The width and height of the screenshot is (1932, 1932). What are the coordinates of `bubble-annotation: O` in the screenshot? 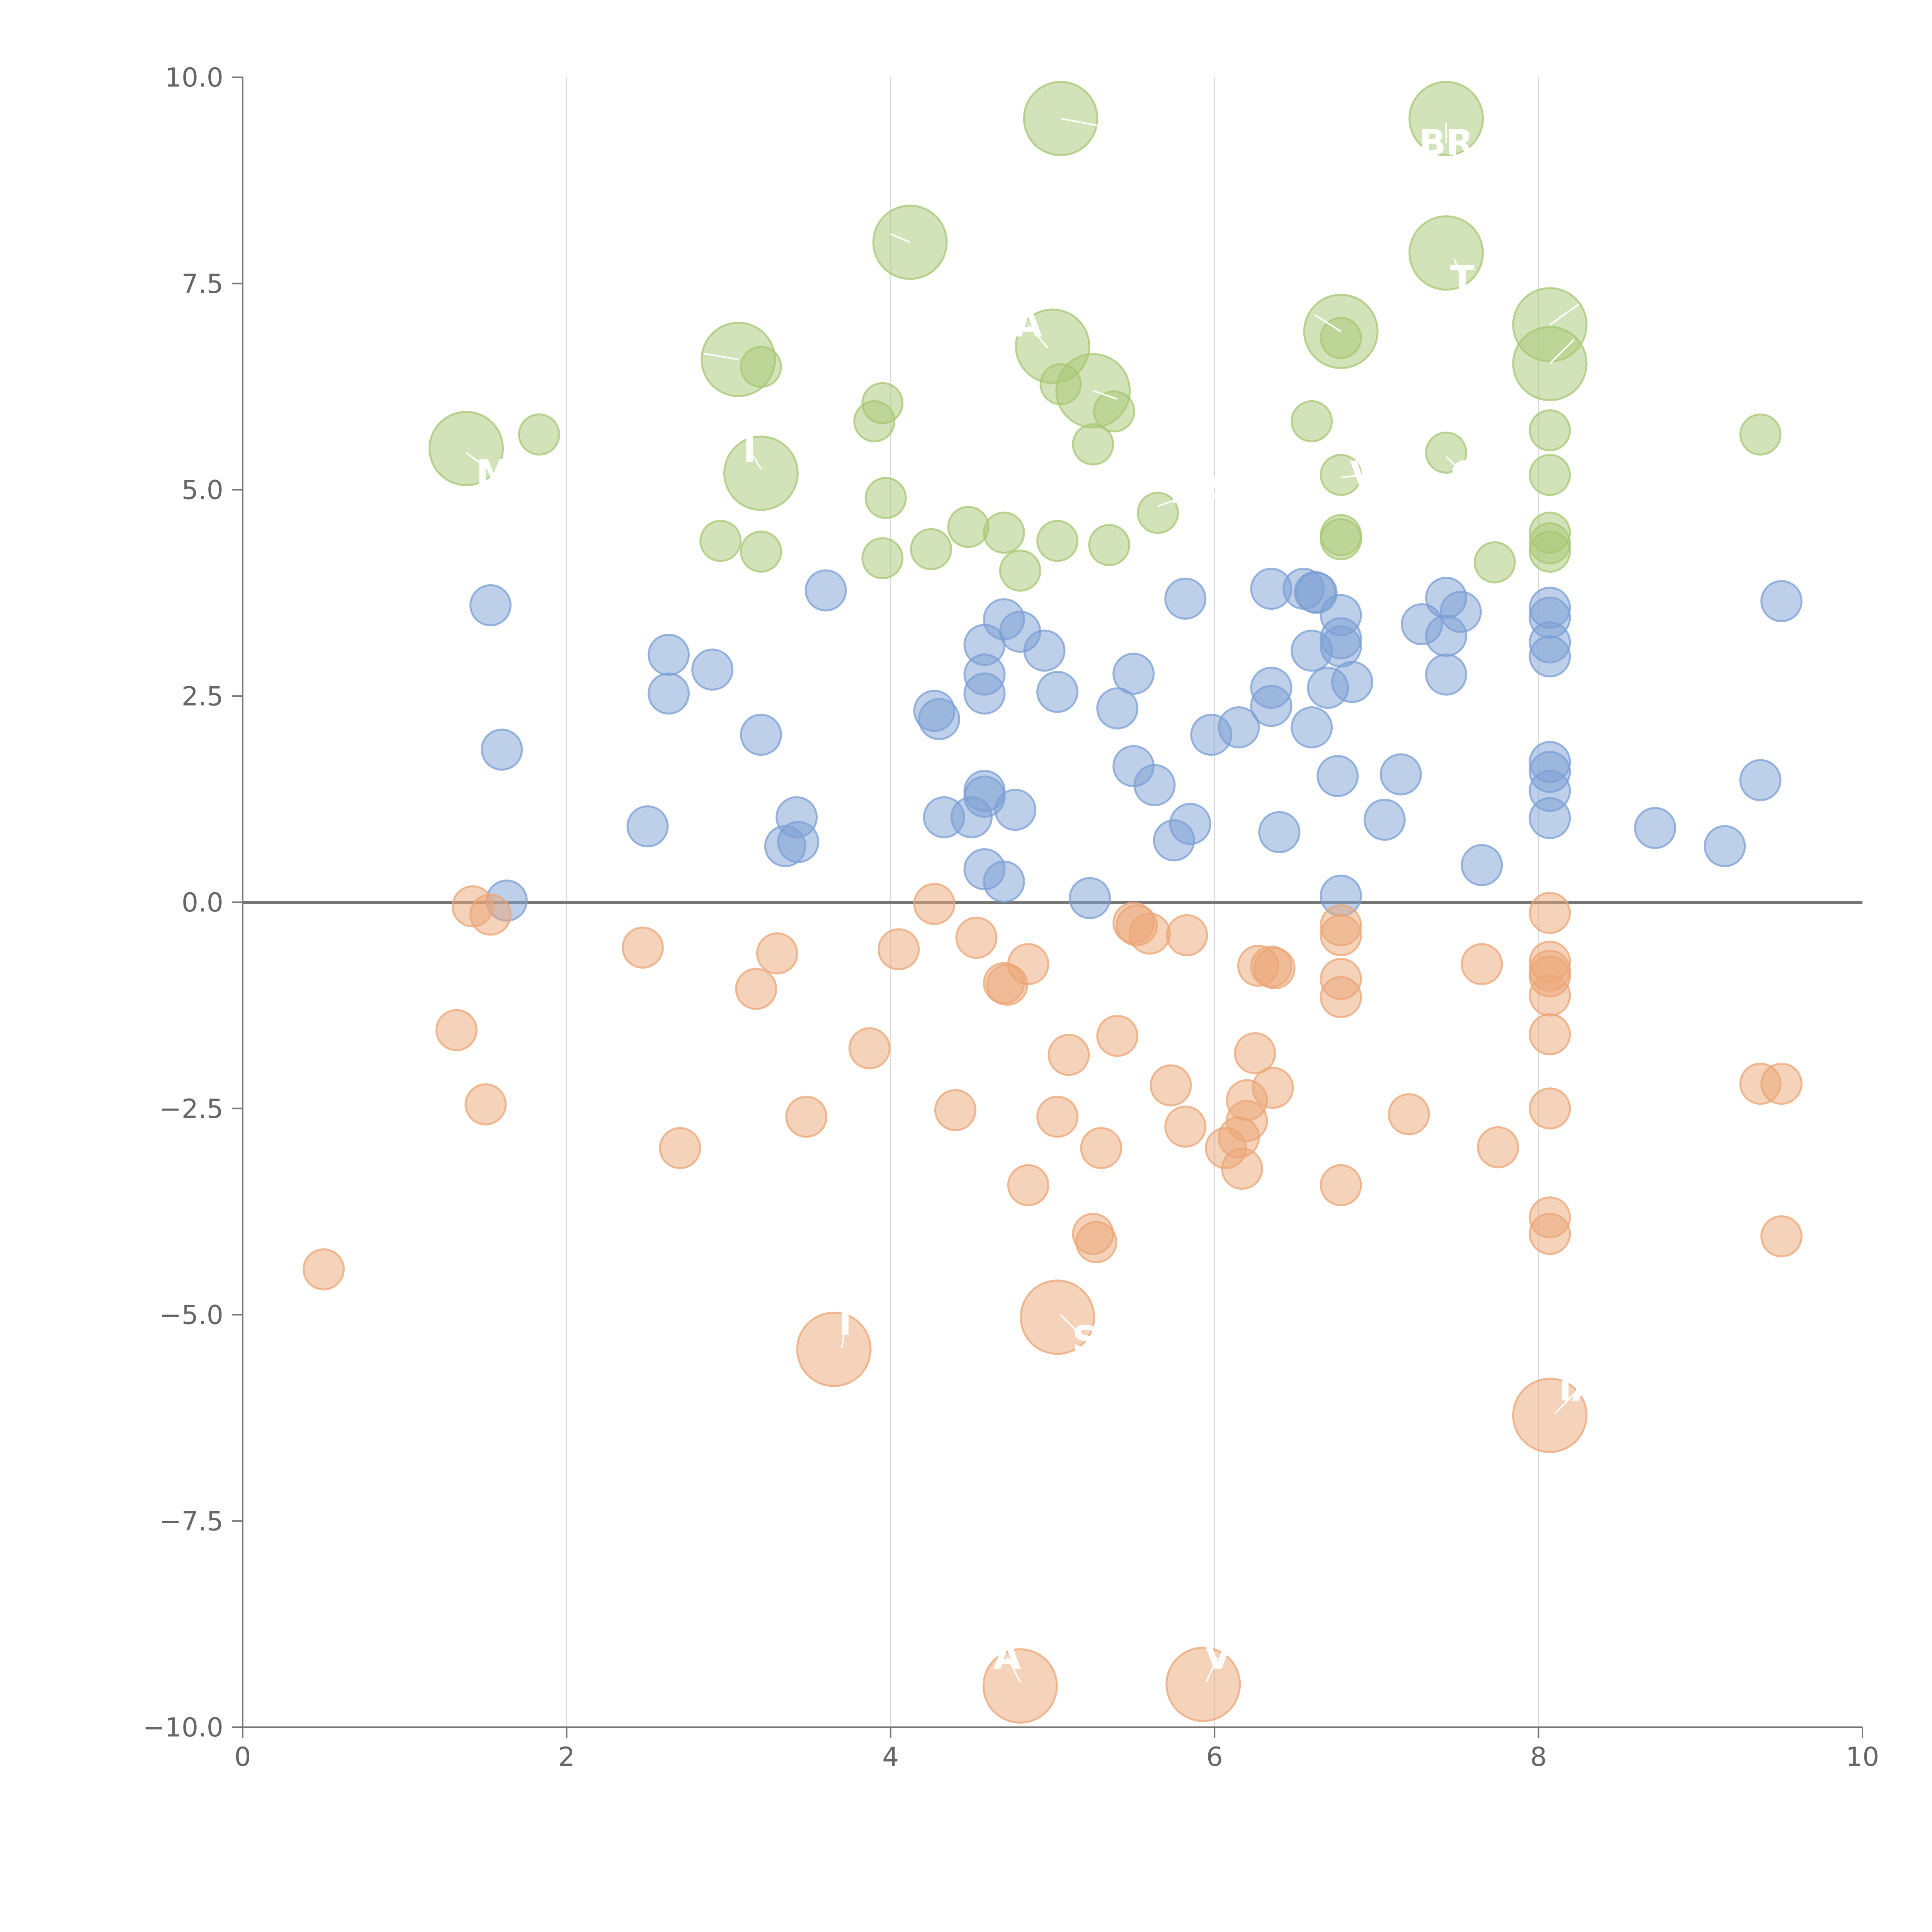 It's located at (1466, 475).